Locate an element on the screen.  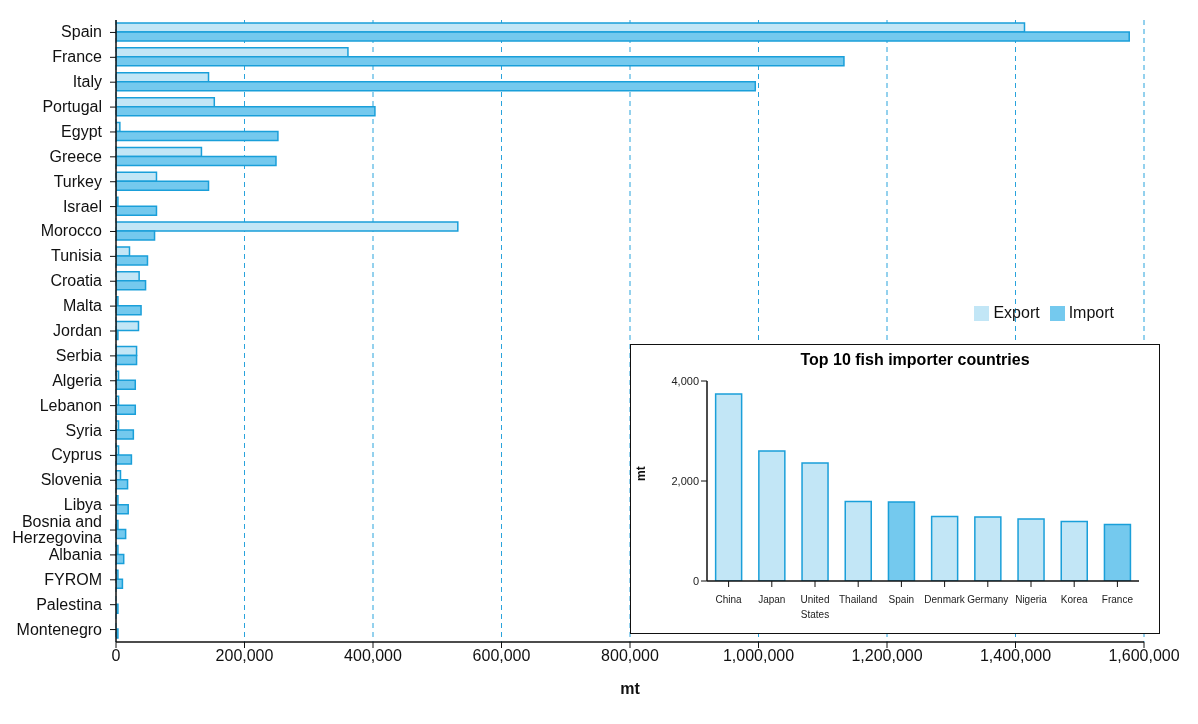
y-tick-label: 0 is located at coordinates (695, 580).